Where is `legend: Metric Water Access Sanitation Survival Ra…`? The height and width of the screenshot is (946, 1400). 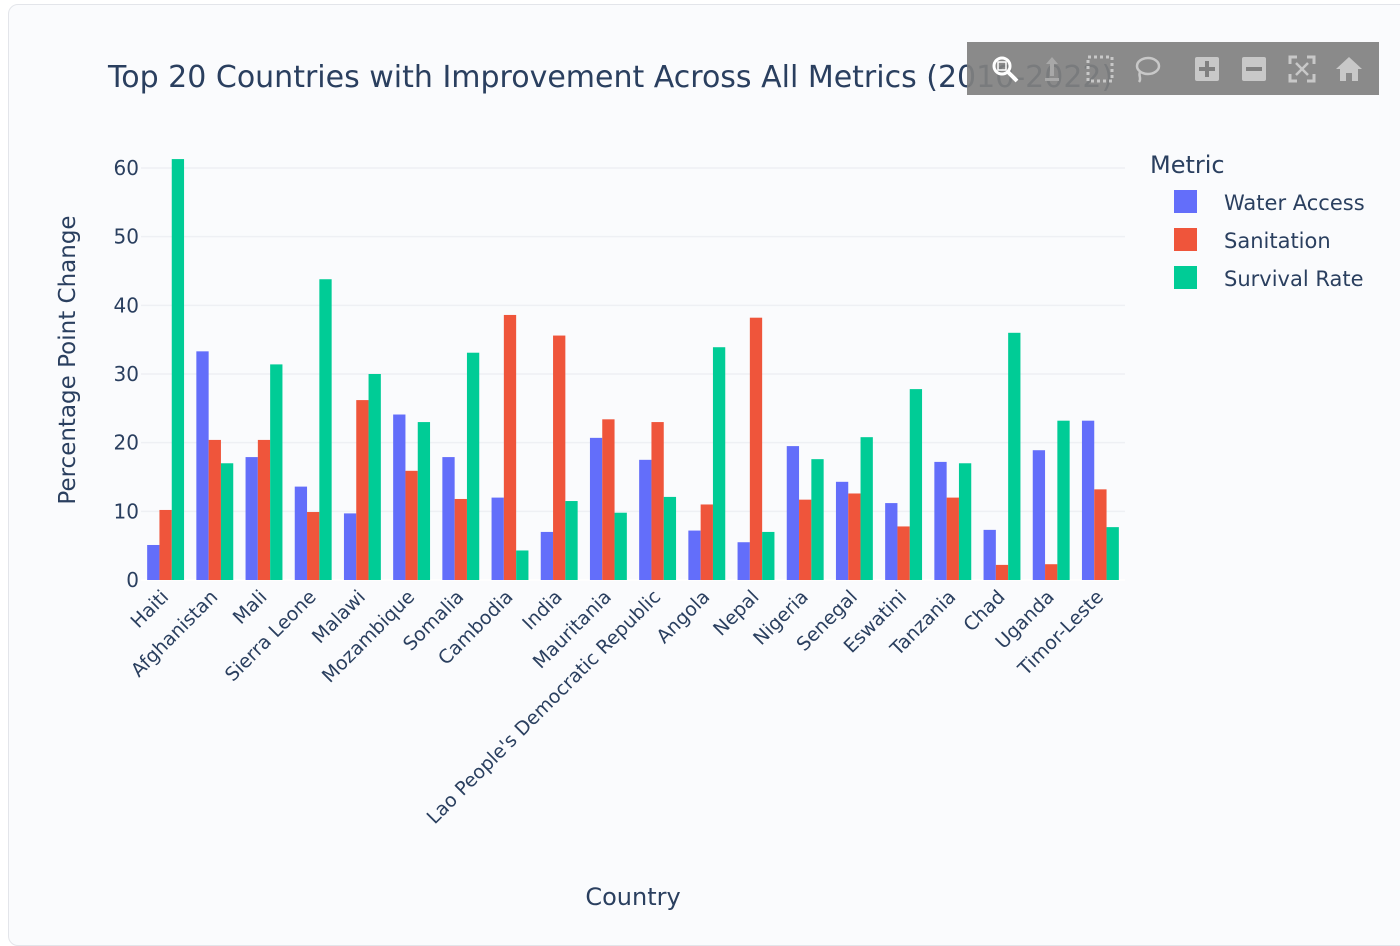 legend: Metric Water Access Sanitation Survival Ra… is located at coordinates (1257, 221).